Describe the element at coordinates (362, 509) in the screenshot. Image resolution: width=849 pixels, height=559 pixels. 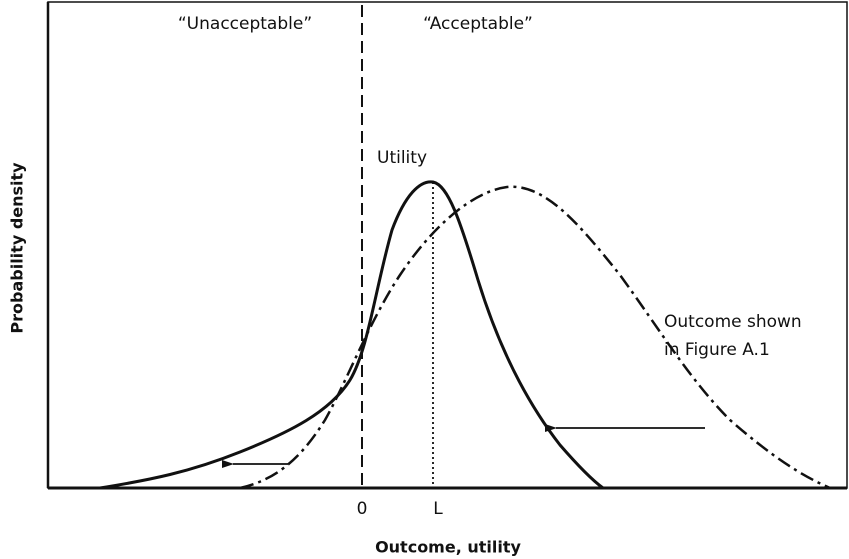
I see `x-mark-label: 0` at that location.